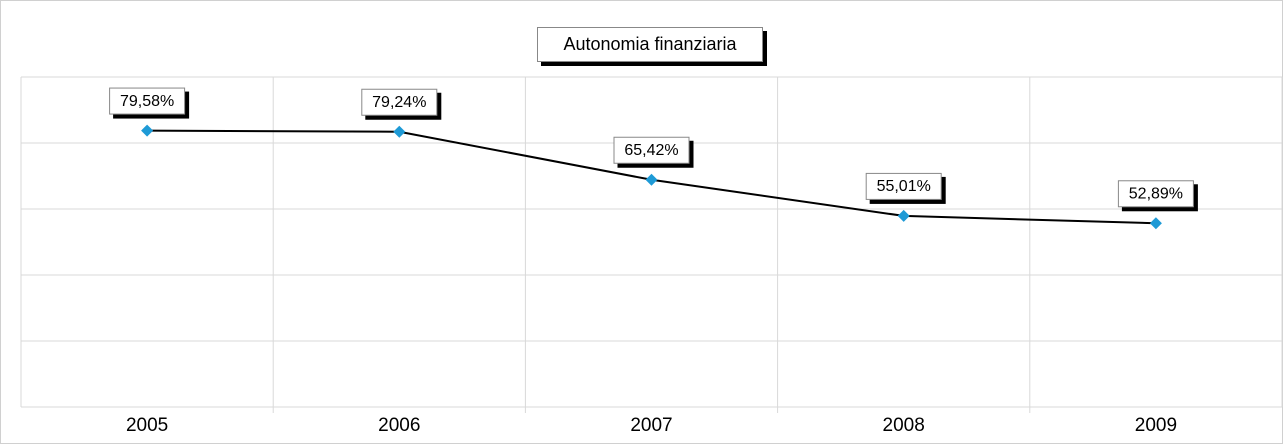 This screenshot has width=1284, height=445. I want to click on data-label: 65,42%, so click(651, 150).